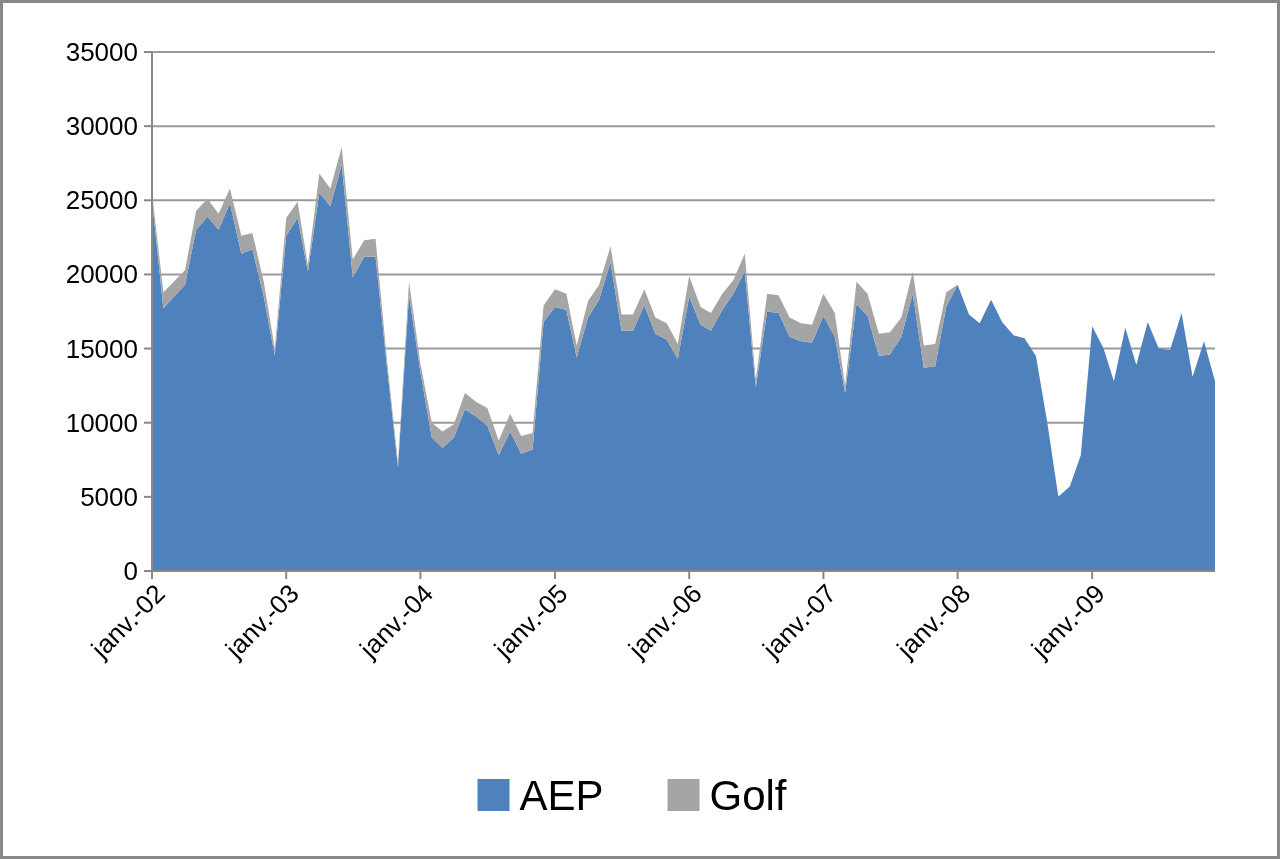  Describe the element at coordinates (109, 496) in the screenshot. I see `y-tick-label: 5000` at that location.